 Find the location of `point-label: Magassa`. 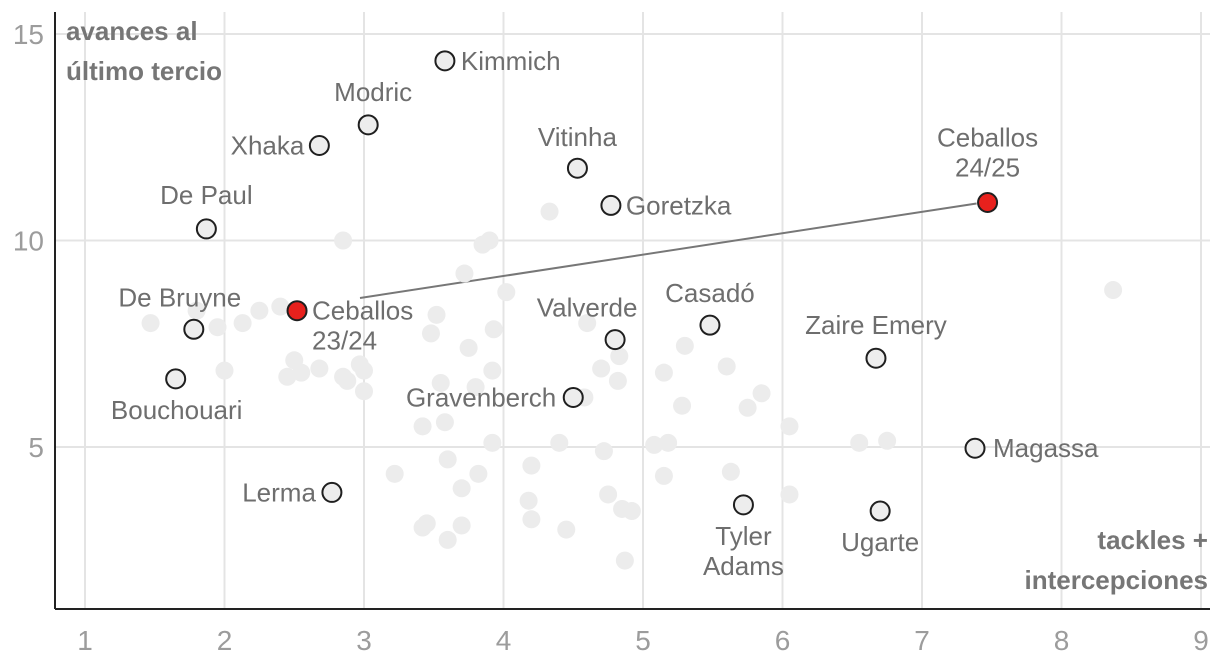

point-label: Magassa is located at coordinates (1046, 448).